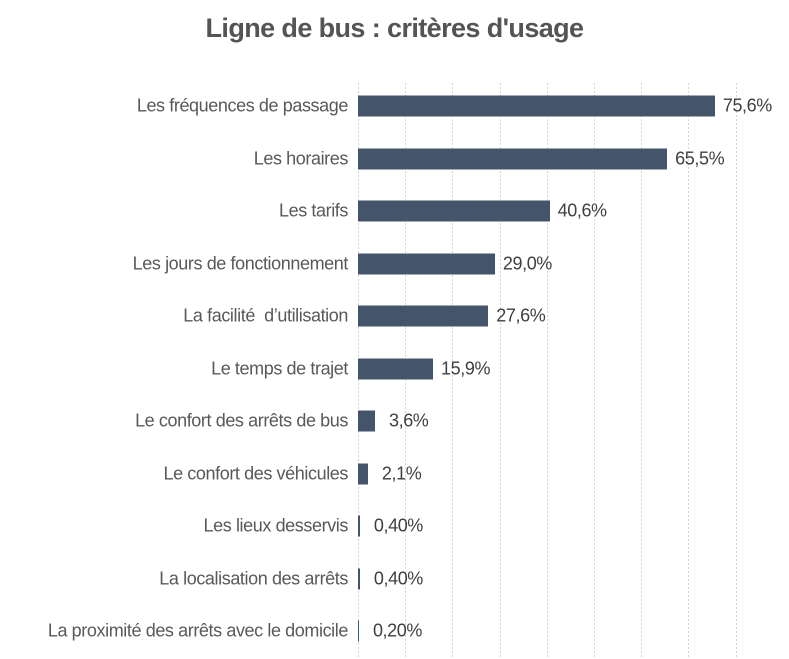 This screenshot has height=659, width=789. I want to click on bar-row: Le confort des véhicules 2,1%, so click(394, 474).